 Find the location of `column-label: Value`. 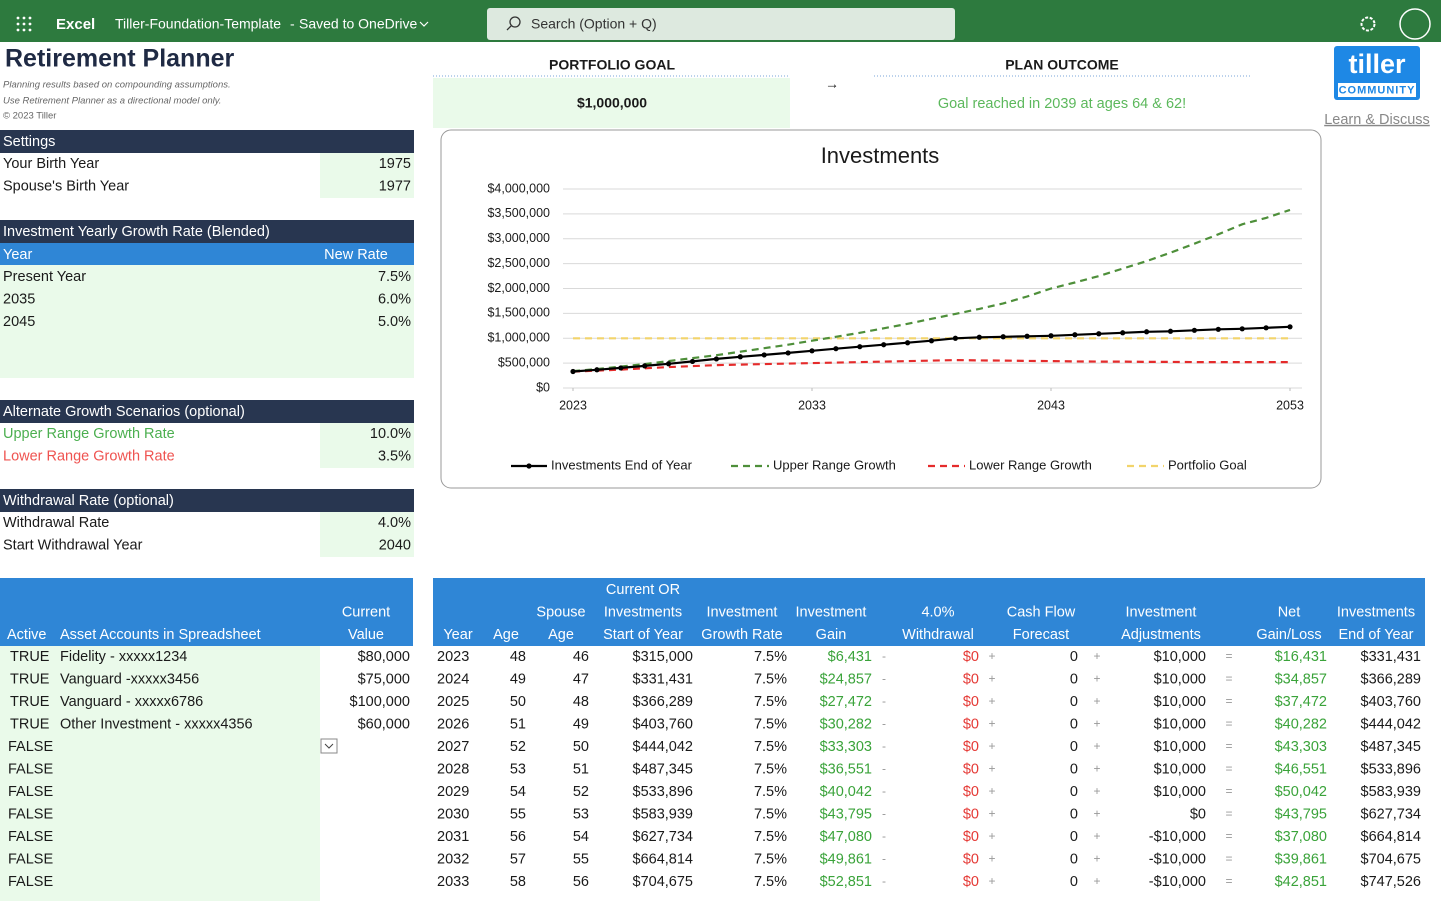

column-label: Value is located at coordinates (366, 635).